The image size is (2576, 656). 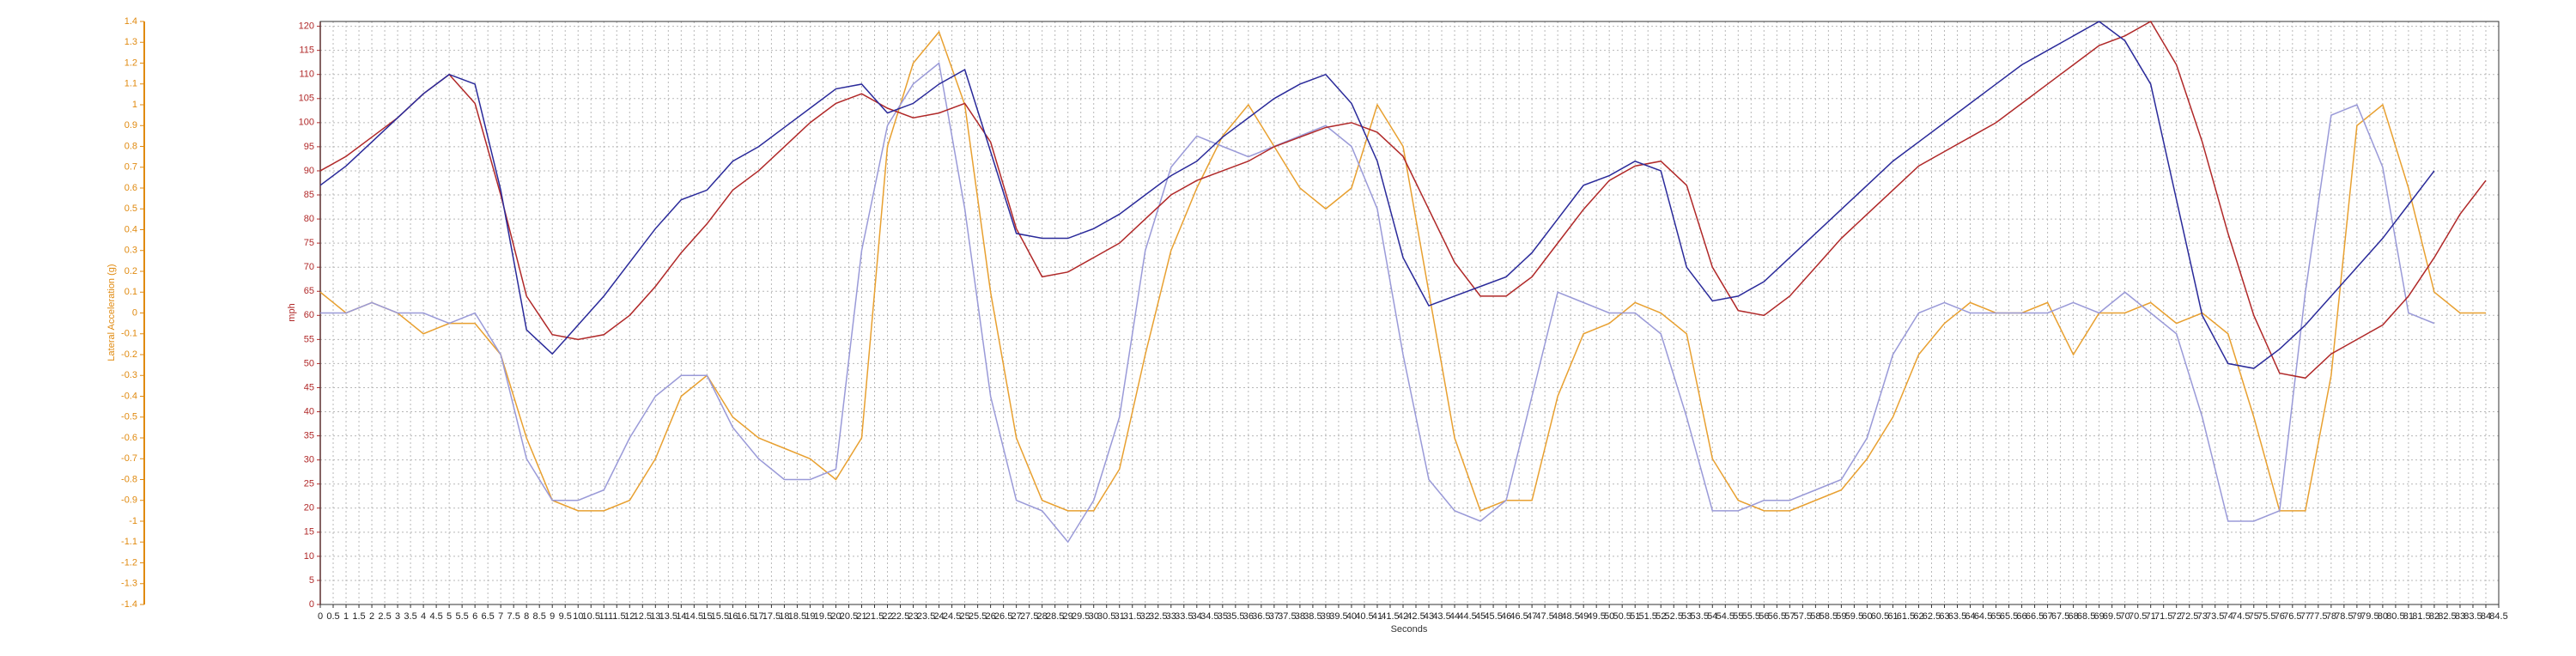 What do you see at coordinates (591, 616) in the screenshot?
I see `x-tick-label: 10.5` at bounding box center [591, 616].